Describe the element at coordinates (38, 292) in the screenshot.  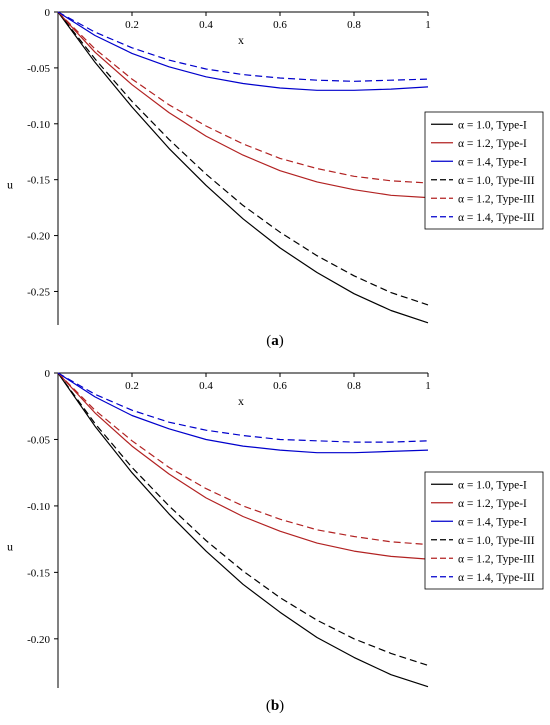
I see `y-tick-label: -0.25` at that location.